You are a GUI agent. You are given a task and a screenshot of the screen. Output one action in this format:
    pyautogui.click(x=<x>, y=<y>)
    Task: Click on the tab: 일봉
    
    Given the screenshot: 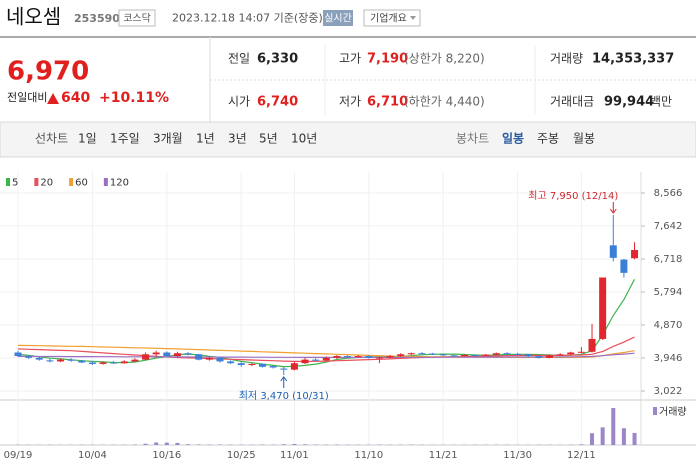 What is the action you would take?
    pyautogui.click(x=513, y=139)
    